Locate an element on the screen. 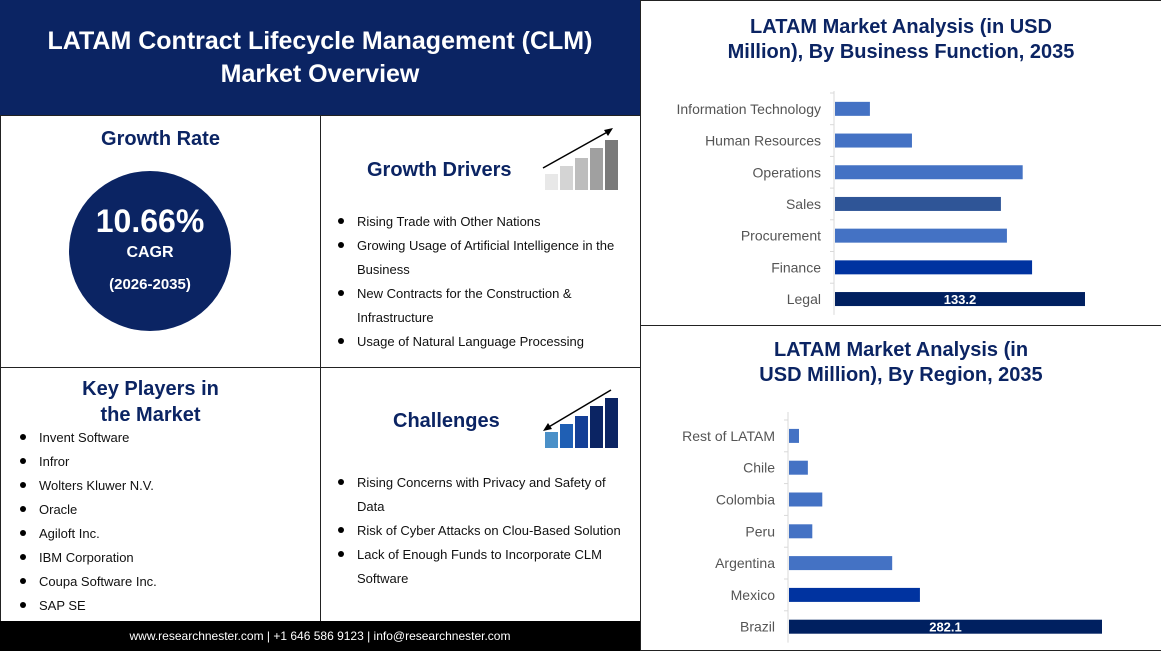 The width and height of the screenshot is (1161, 651). driver-item: Usage of Natural Language Processing is located at coordinates (480, 342).